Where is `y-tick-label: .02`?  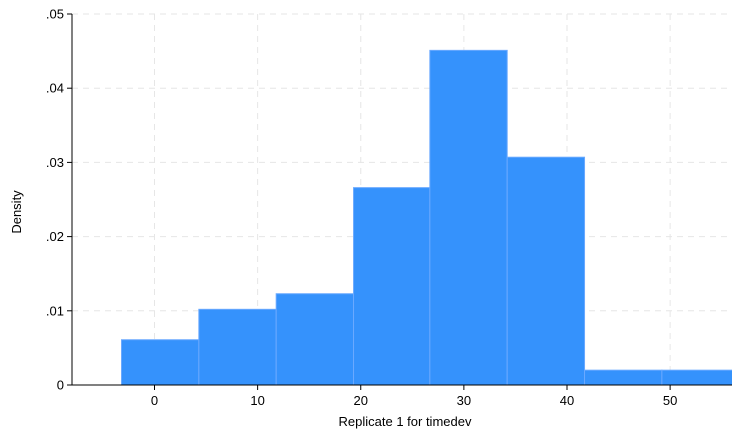
y-tick-label: .02 is located at coordinates (55, 236).